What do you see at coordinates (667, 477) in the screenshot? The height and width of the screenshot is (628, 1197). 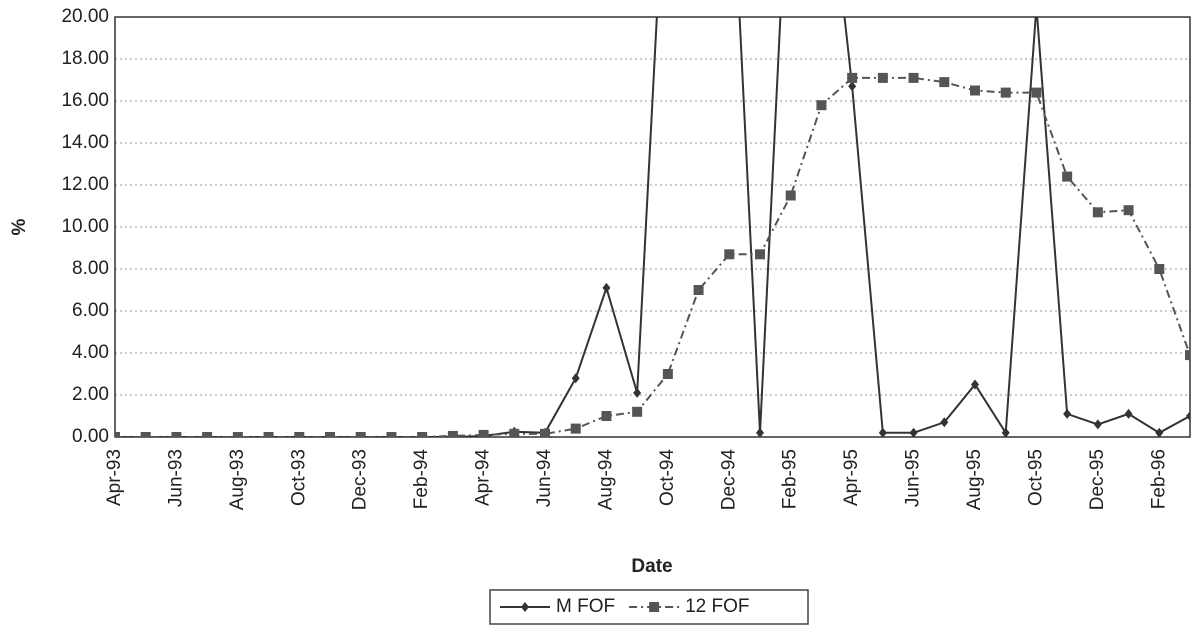 I see `x-tick-label: Oct-94` at bounding box center [667, 477].